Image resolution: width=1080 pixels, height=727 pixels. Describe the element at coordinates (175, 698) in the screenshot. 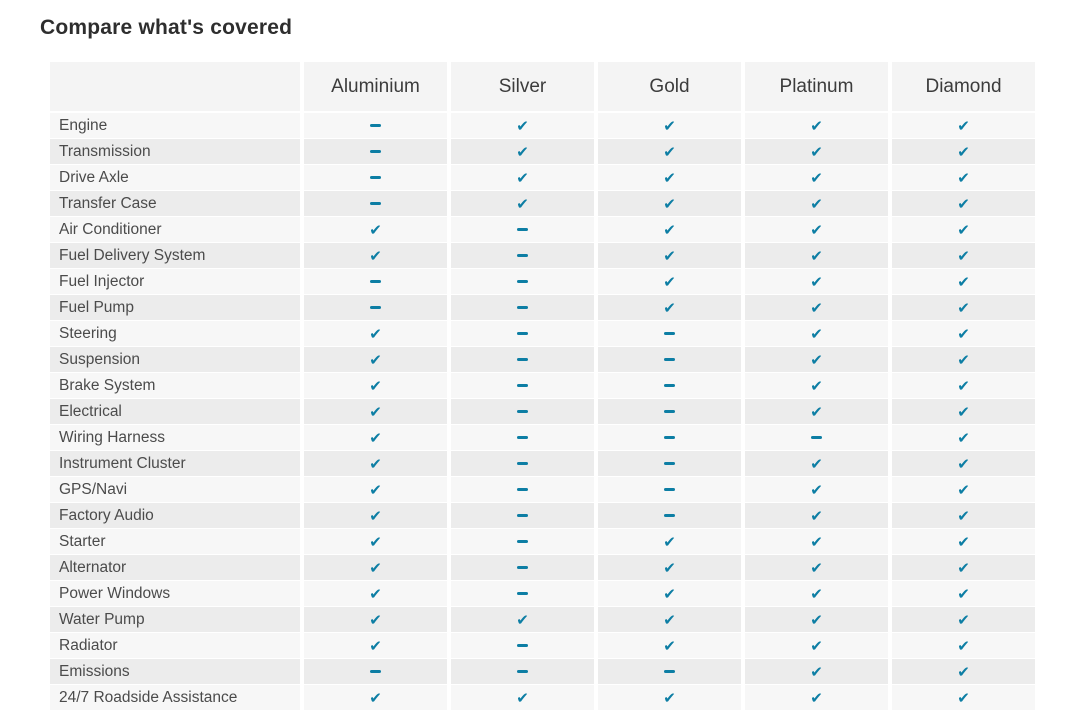

I see `feature-label: 24/7 Roadside Assistance` at that location.